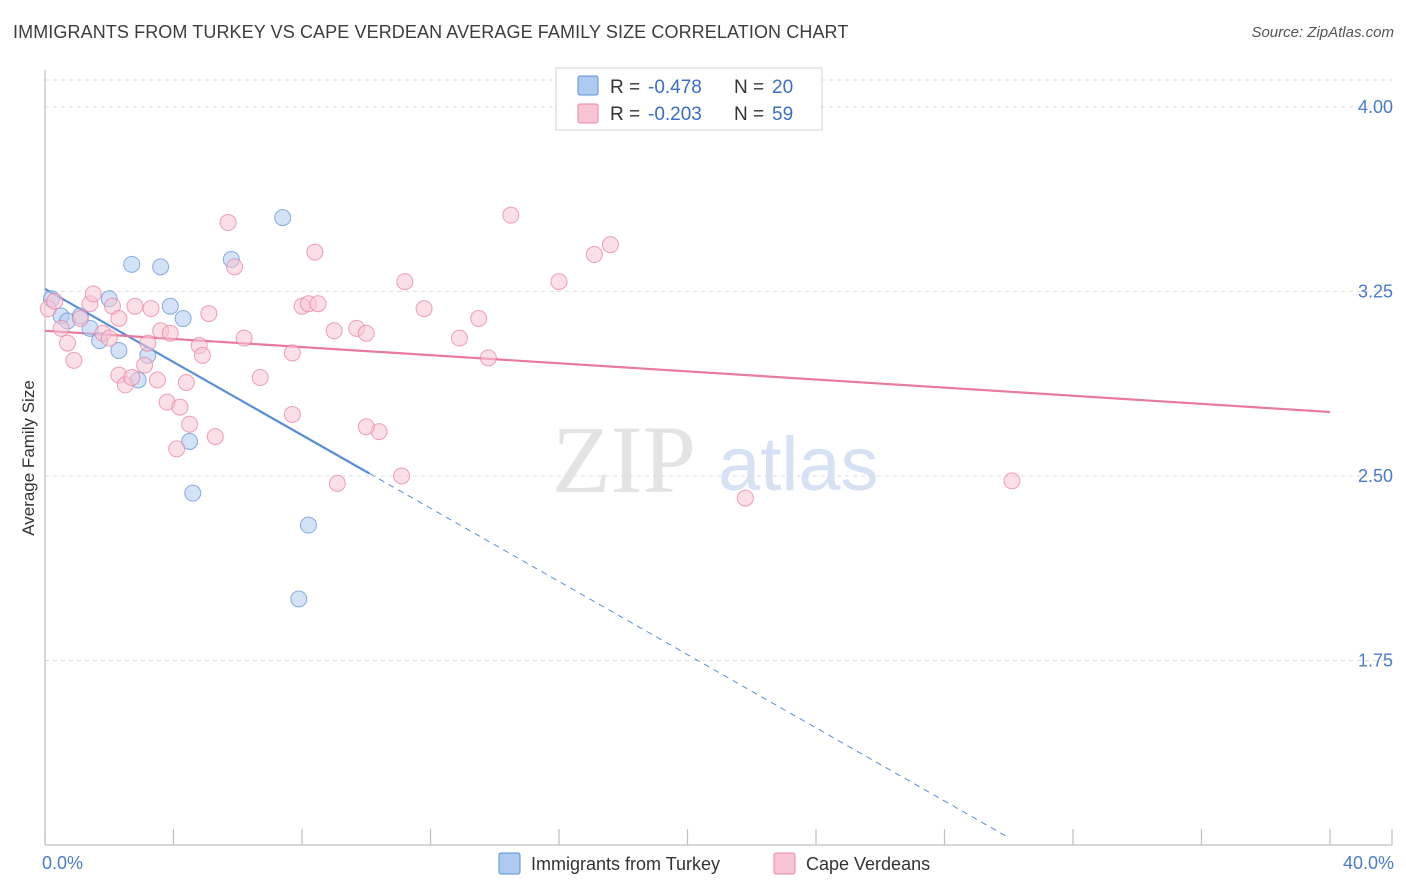 This screenshot has height=892, width=1406. I want to click on watermark: ZIP atlas, so click(715, 459).